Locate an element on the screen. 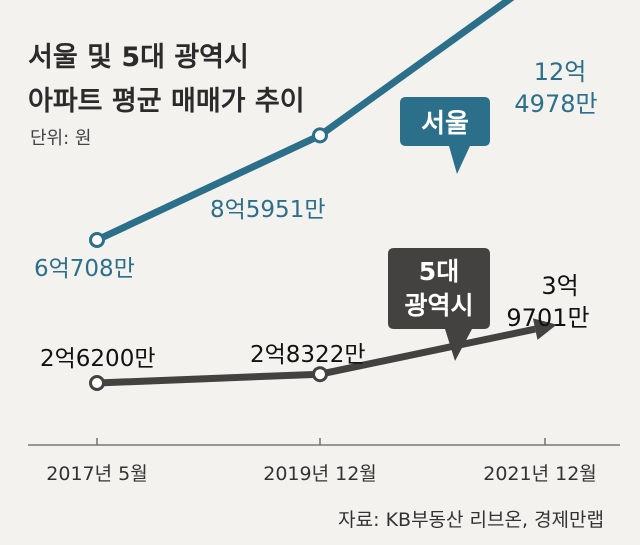 Image resolution: width=640 pixels, height=545 pixels. seoul-value-label-1: 8억5951만 is located at coordinates (268, 210).